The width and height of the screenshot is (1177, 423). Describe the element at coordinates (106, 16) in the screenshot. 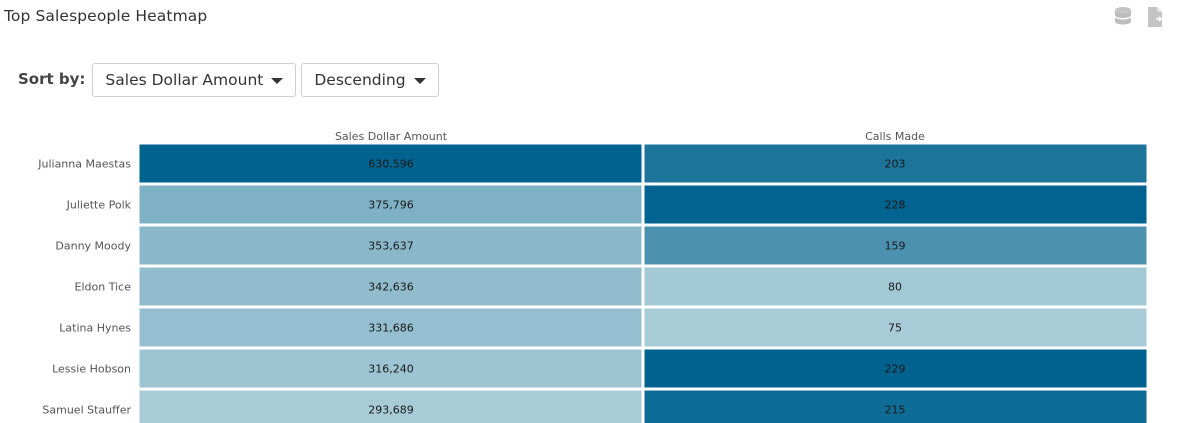

I see `chart-title: Top Salespeople Heatmap` at that location.